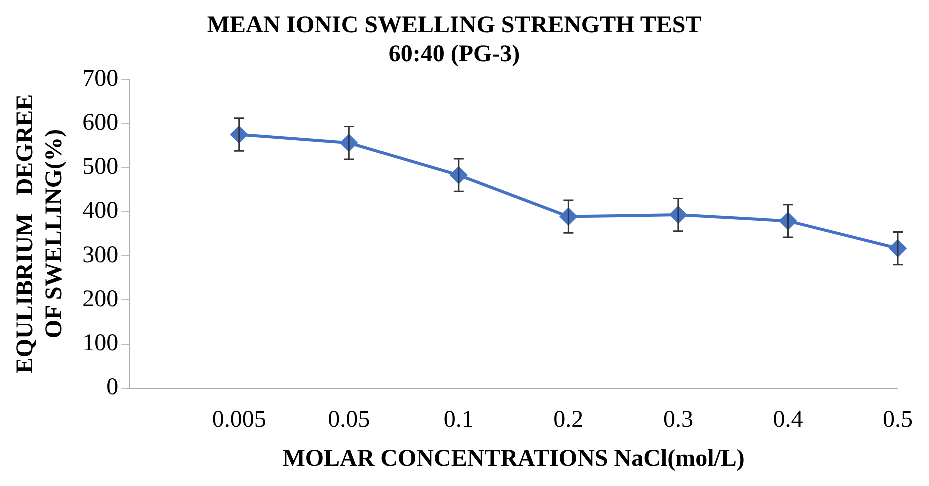 The height and width of the screenshot is (486, 929). I want to click on x-tick-label: 0.3, so click(678, 420).